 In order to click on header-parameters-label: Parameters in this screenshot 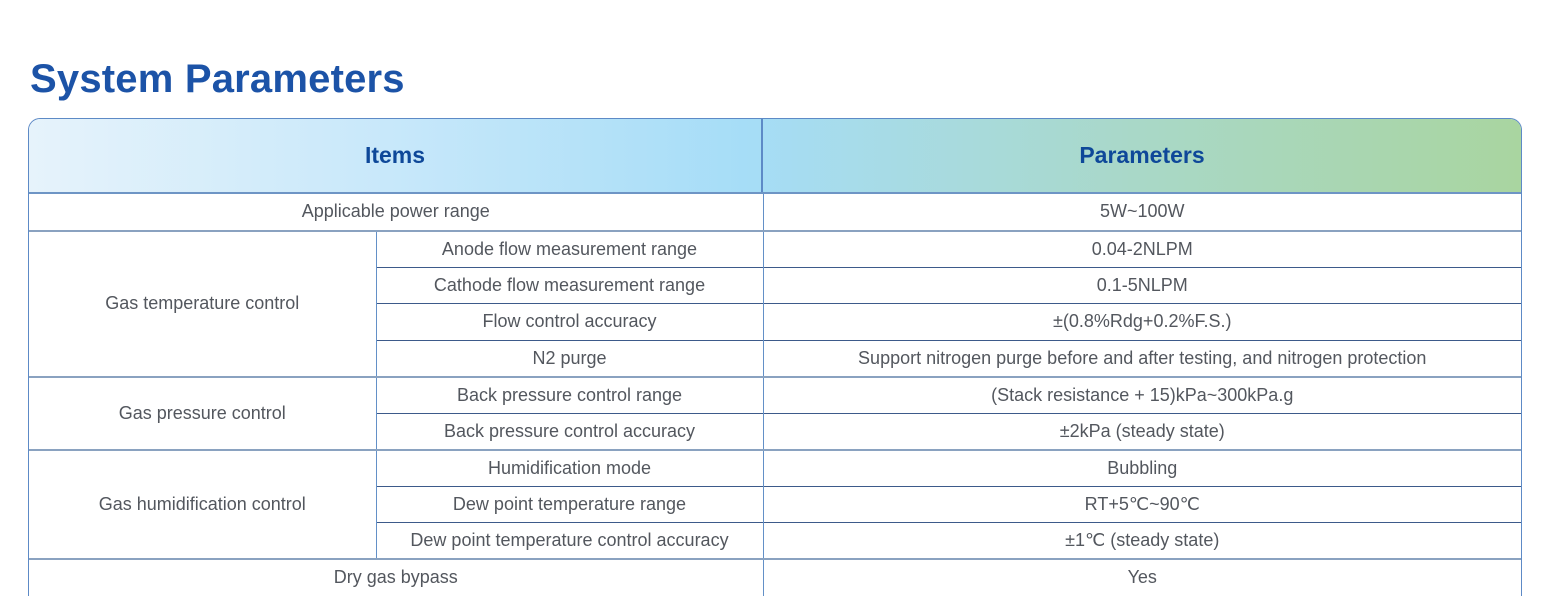, I will do `click(1142, 155)`.